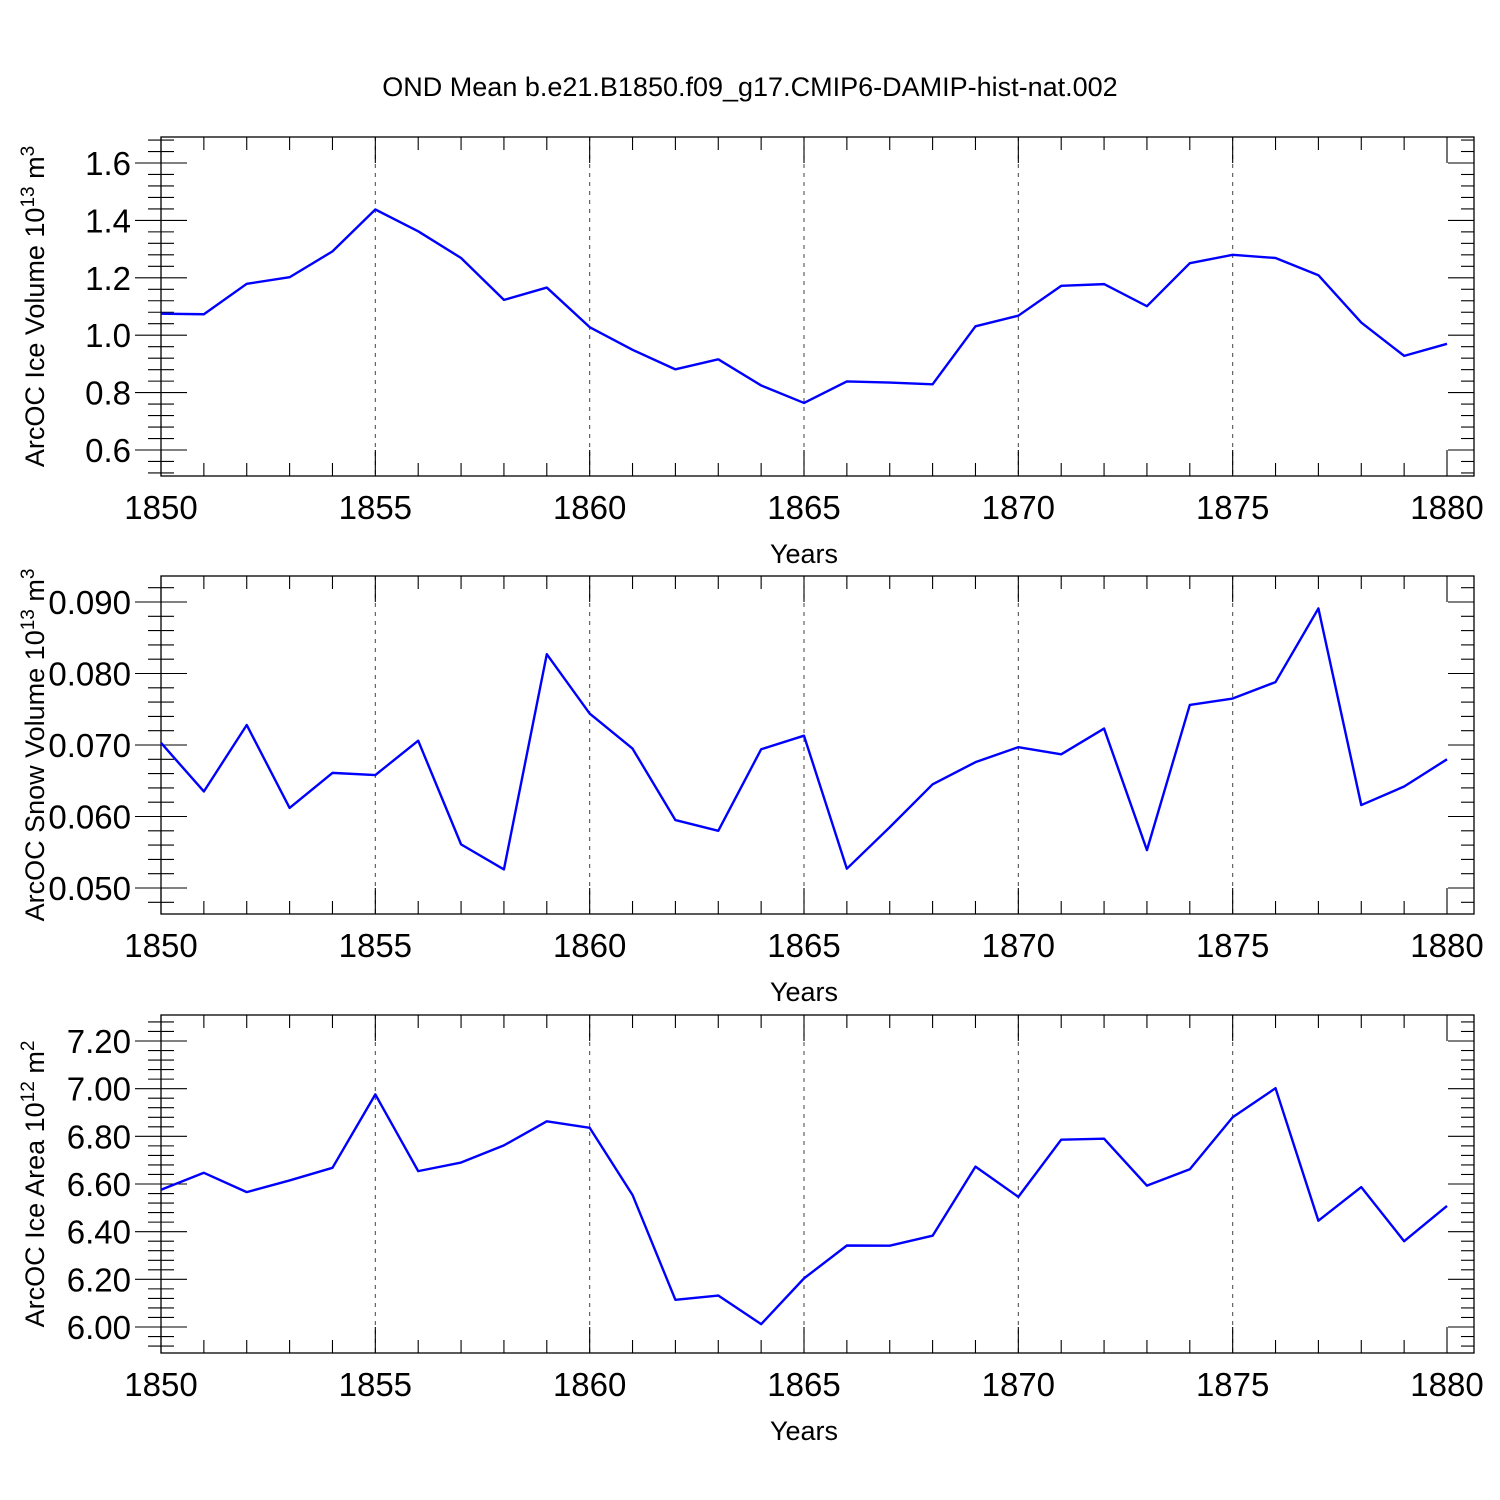 The height and width of the screenshot is (1500, 1500). I want to click on y-tick-label: 6.40, so click(99, 1232).